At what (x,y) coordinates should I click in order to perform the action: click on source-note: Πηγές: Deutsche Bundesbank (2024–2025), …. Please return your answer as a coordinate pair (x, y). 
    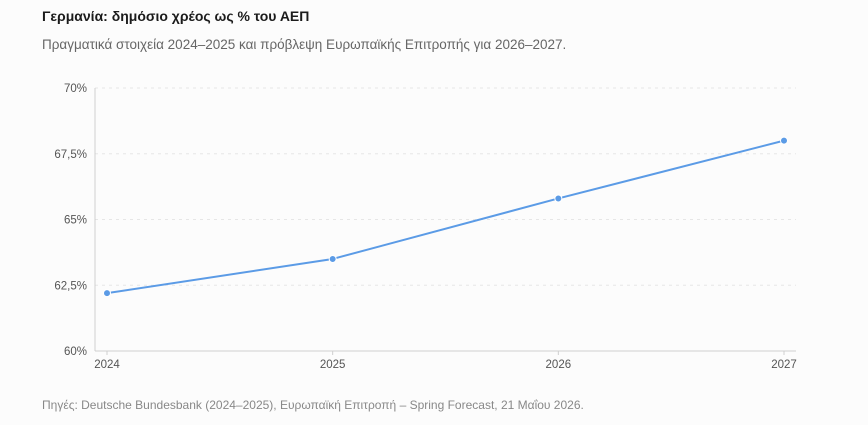
    Looking at the image, I should click on (313, 405).